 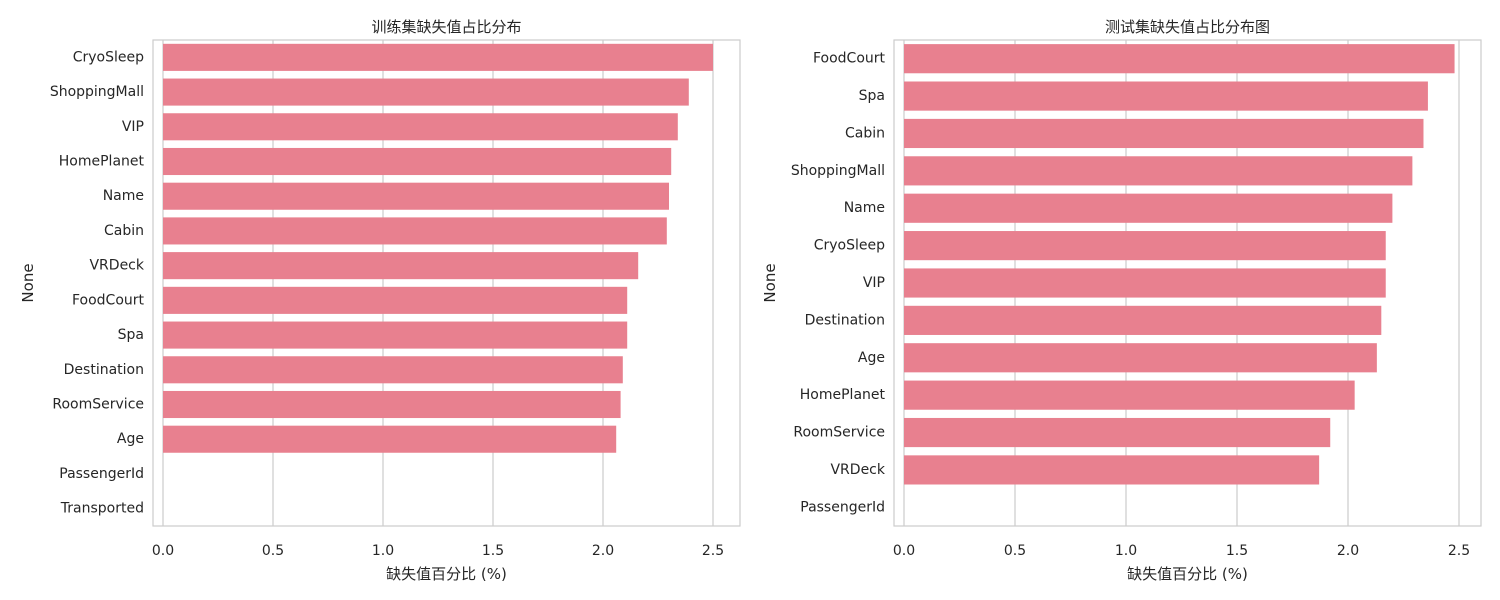 What do you see at coordinates (1187, 27) in the screenshot?
I see `chart-title: 测试集缺失值占比分布图` at bounding box center [1187, 27].